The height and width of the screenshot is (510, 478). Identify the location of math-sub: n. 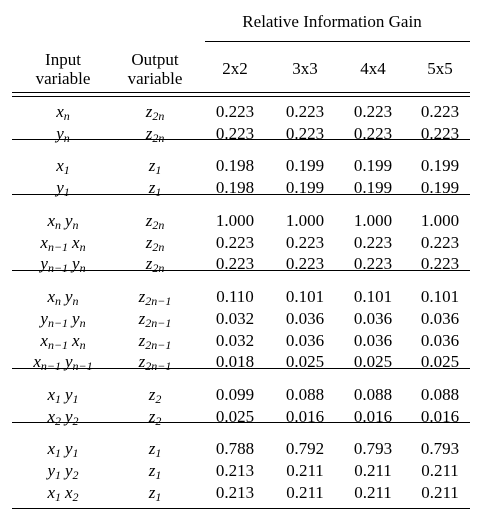
(66, 137).